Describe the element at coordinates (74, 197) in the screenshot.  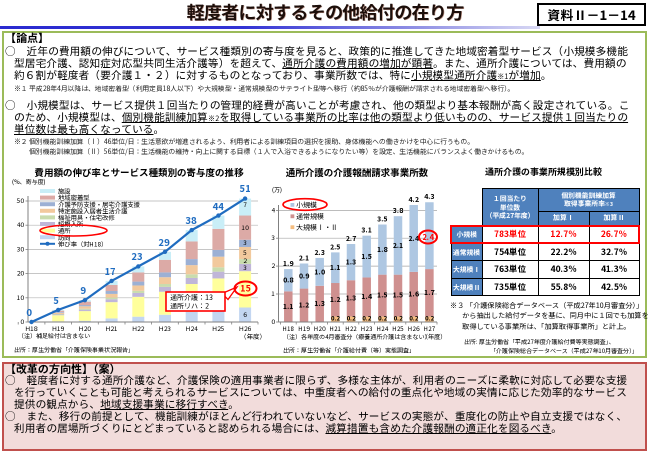
I see `svg-text: 地域密着型` at that location.